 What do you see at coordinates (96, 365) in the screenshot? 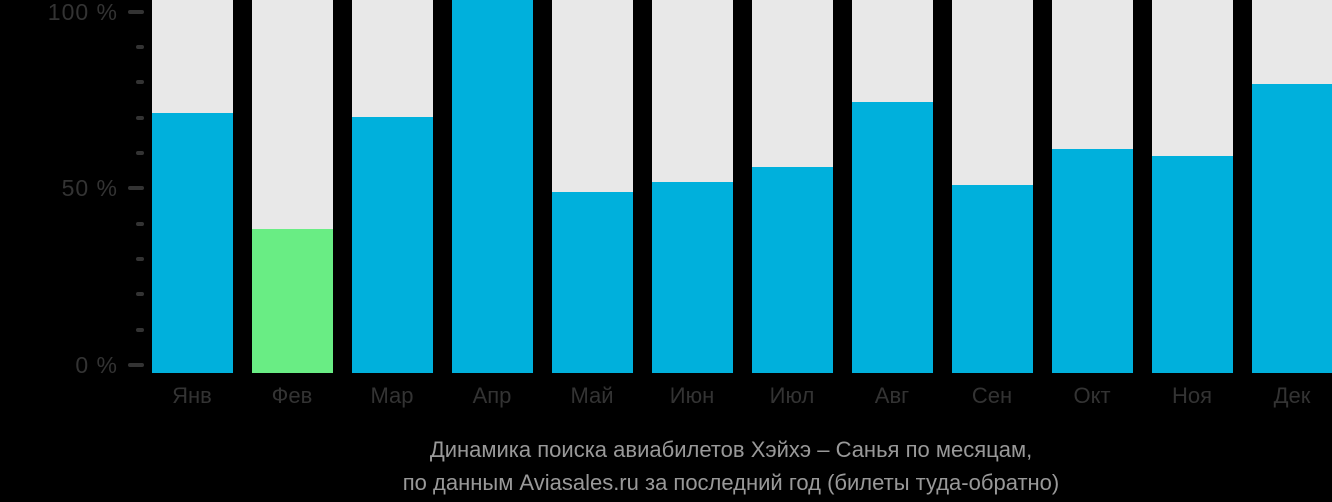
I see `y-axis-label-0: 0 %` at bounding box center [96, 365].